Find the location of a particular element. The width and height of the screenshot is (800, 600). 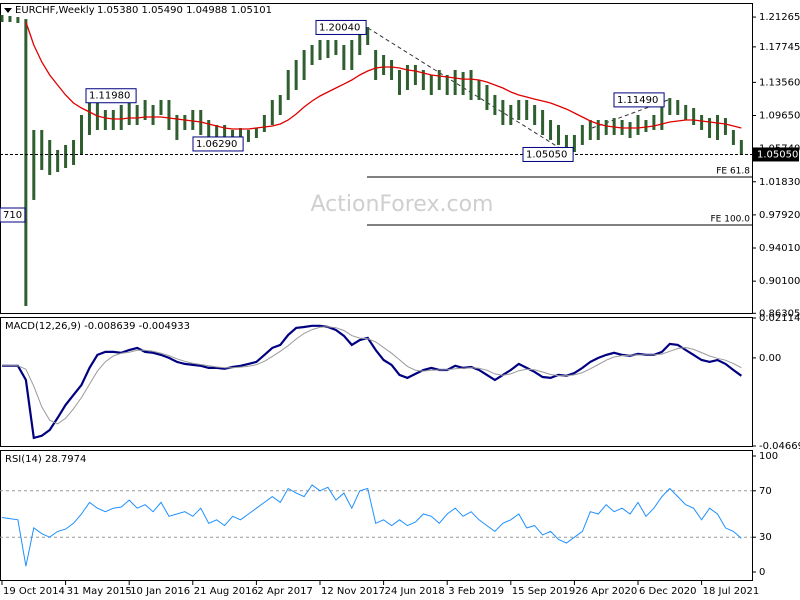

annotation-label: 1.11490 is located at coordinates (637, 100).